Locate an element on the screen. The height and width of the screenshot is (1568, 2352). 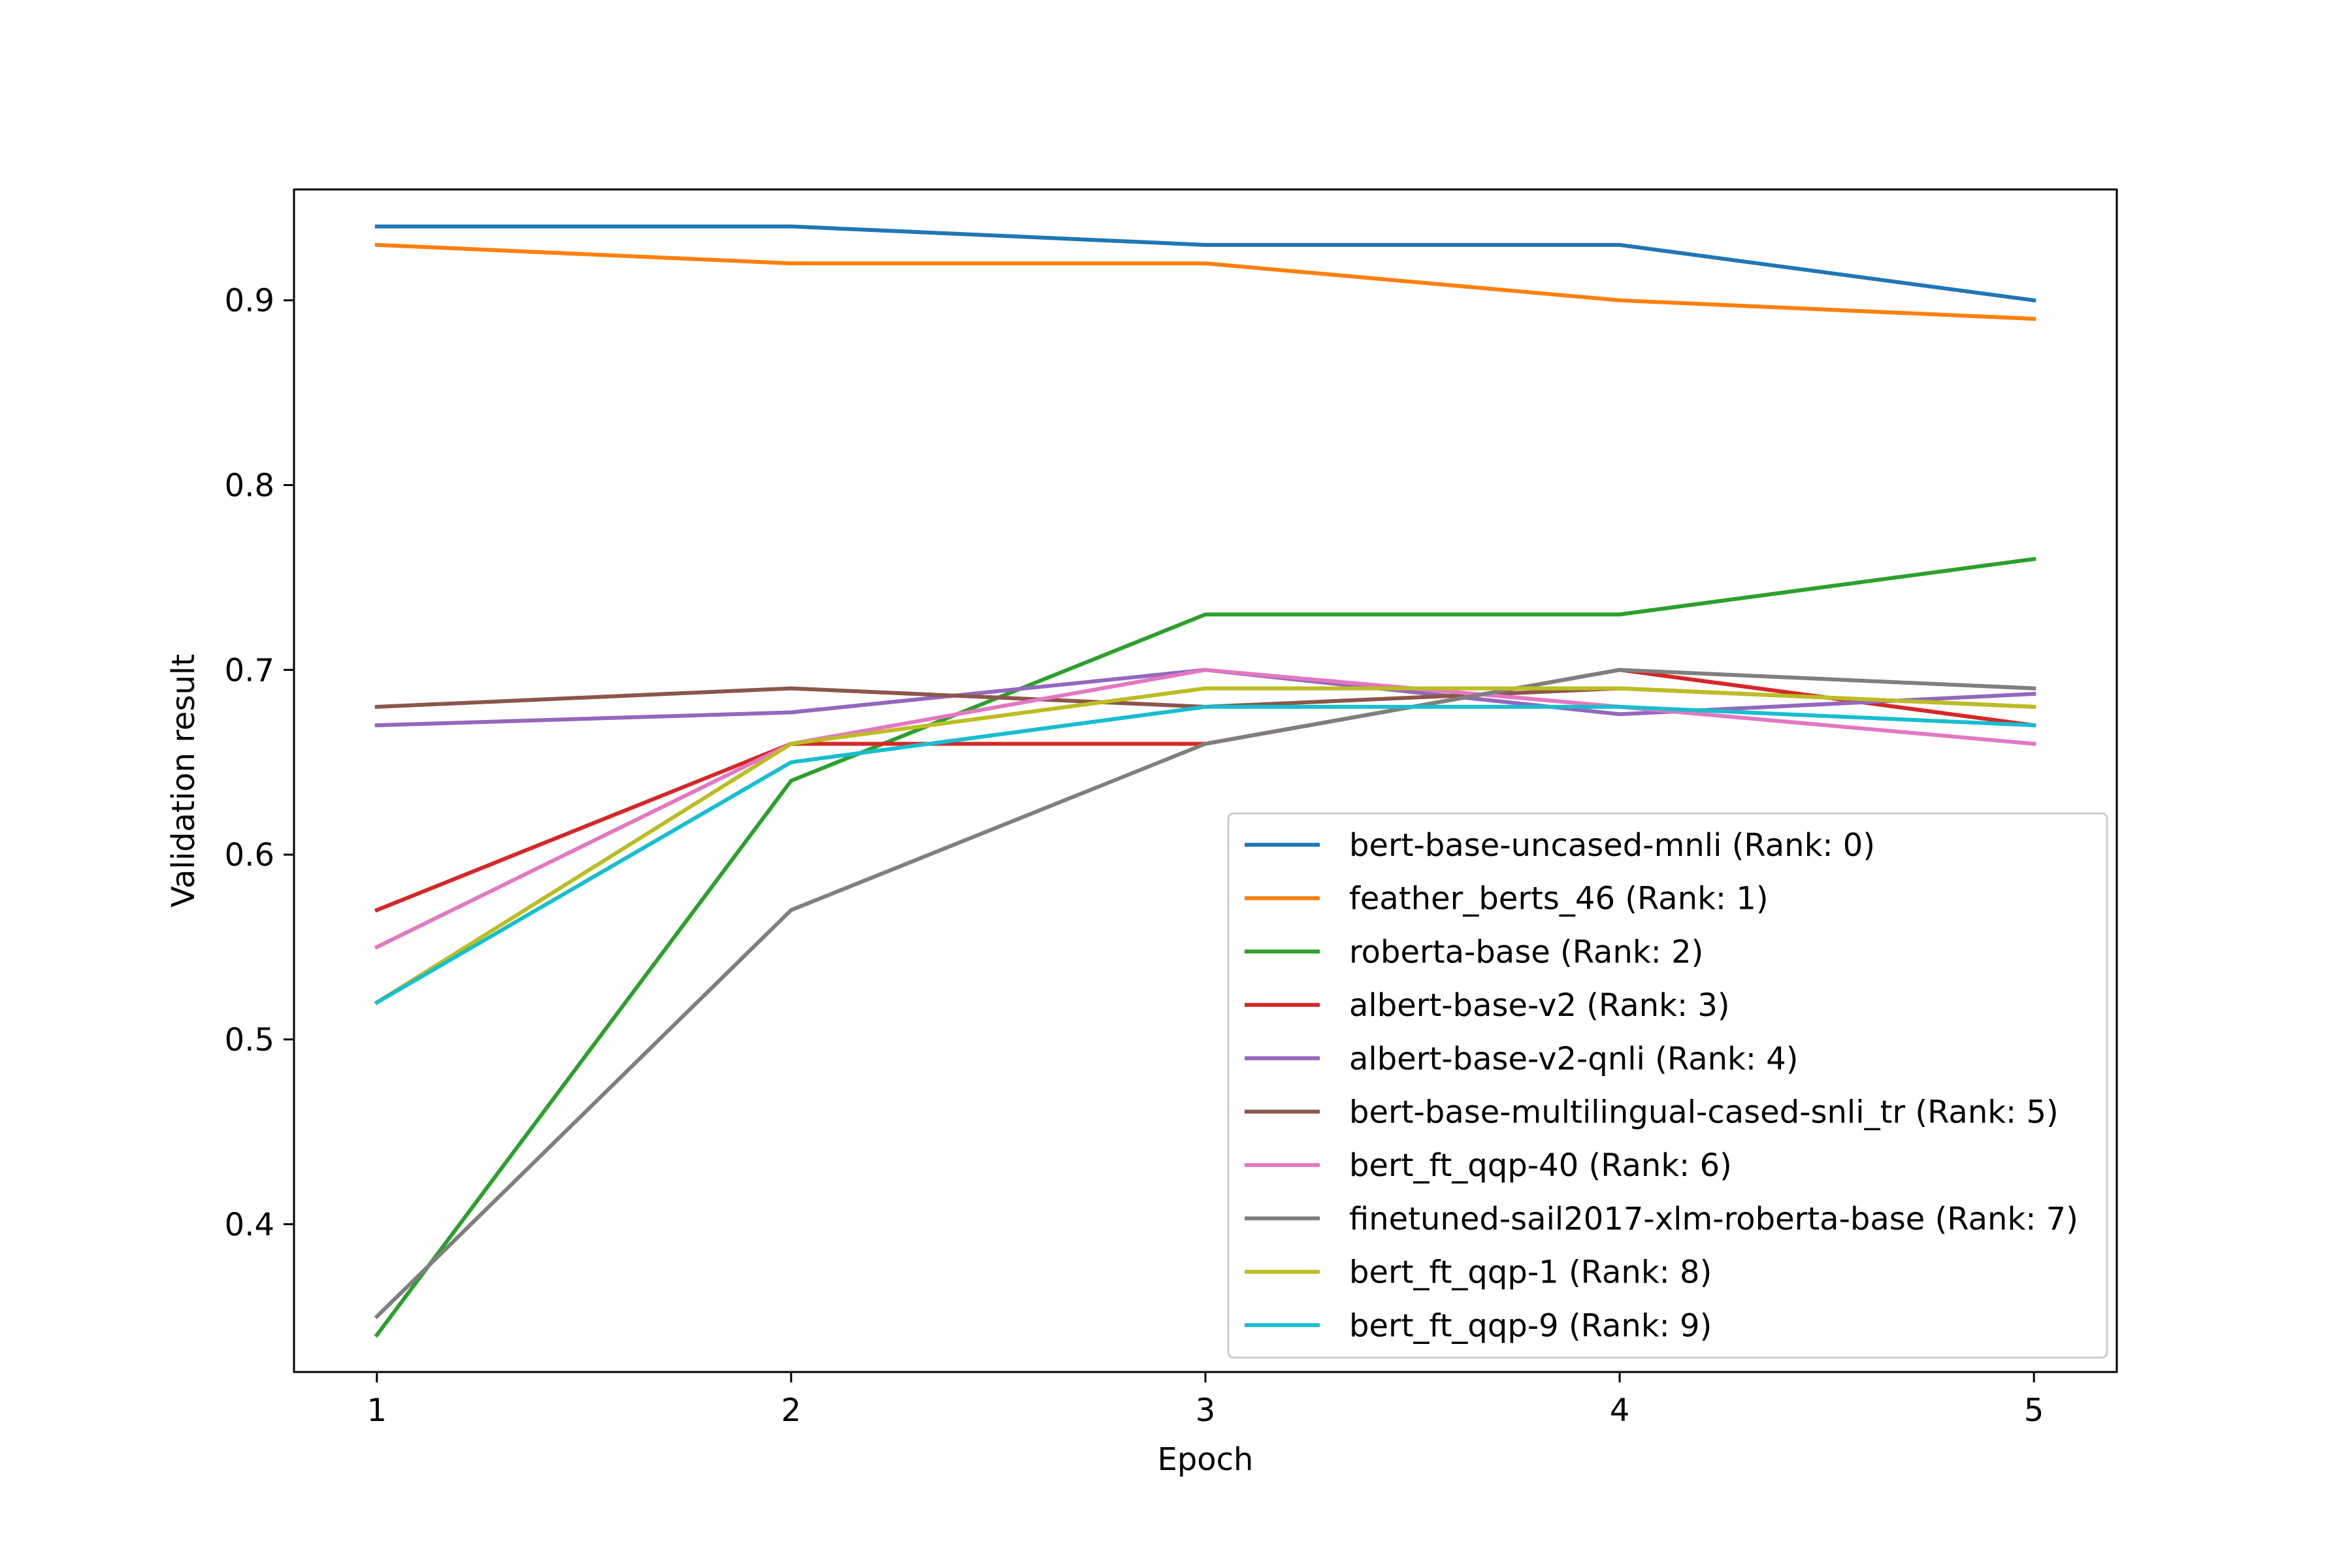
x-axis: 1 2 3 4 5 is located at coordinates (1205, 1400).